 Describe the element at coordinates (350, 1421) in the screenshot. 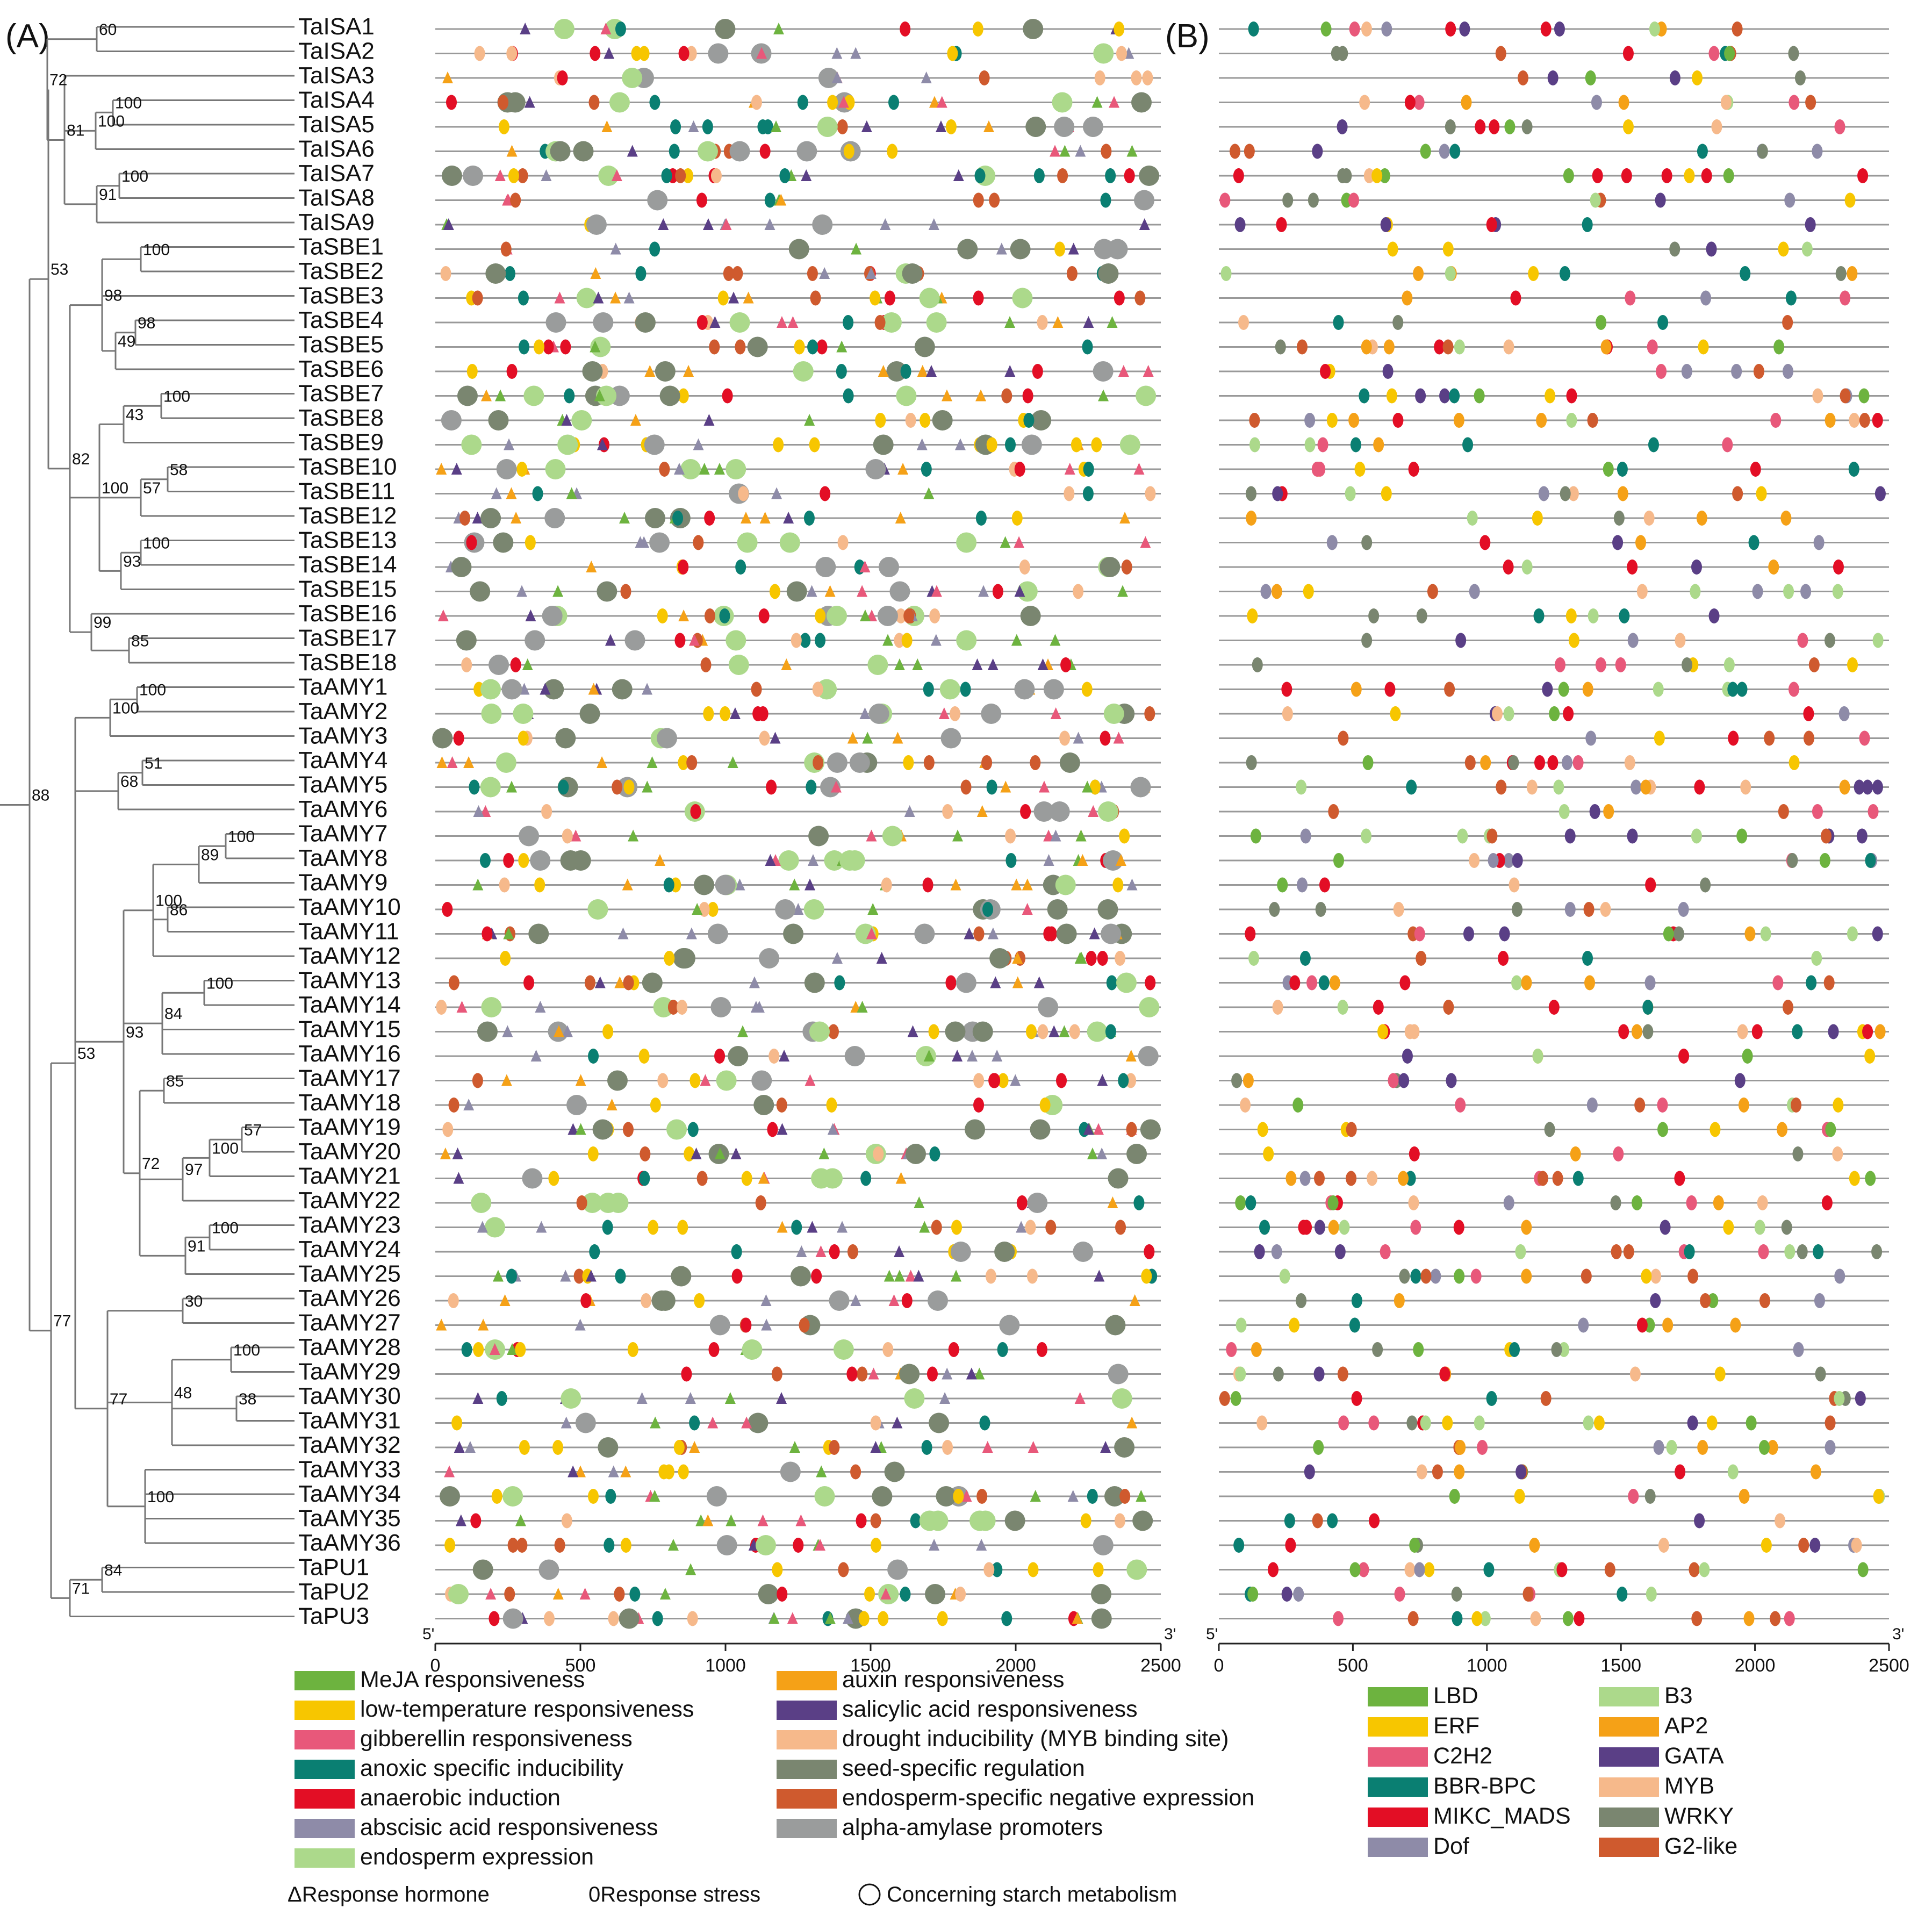

I see `gene-label-taamy31: TaAMY31` at that location.